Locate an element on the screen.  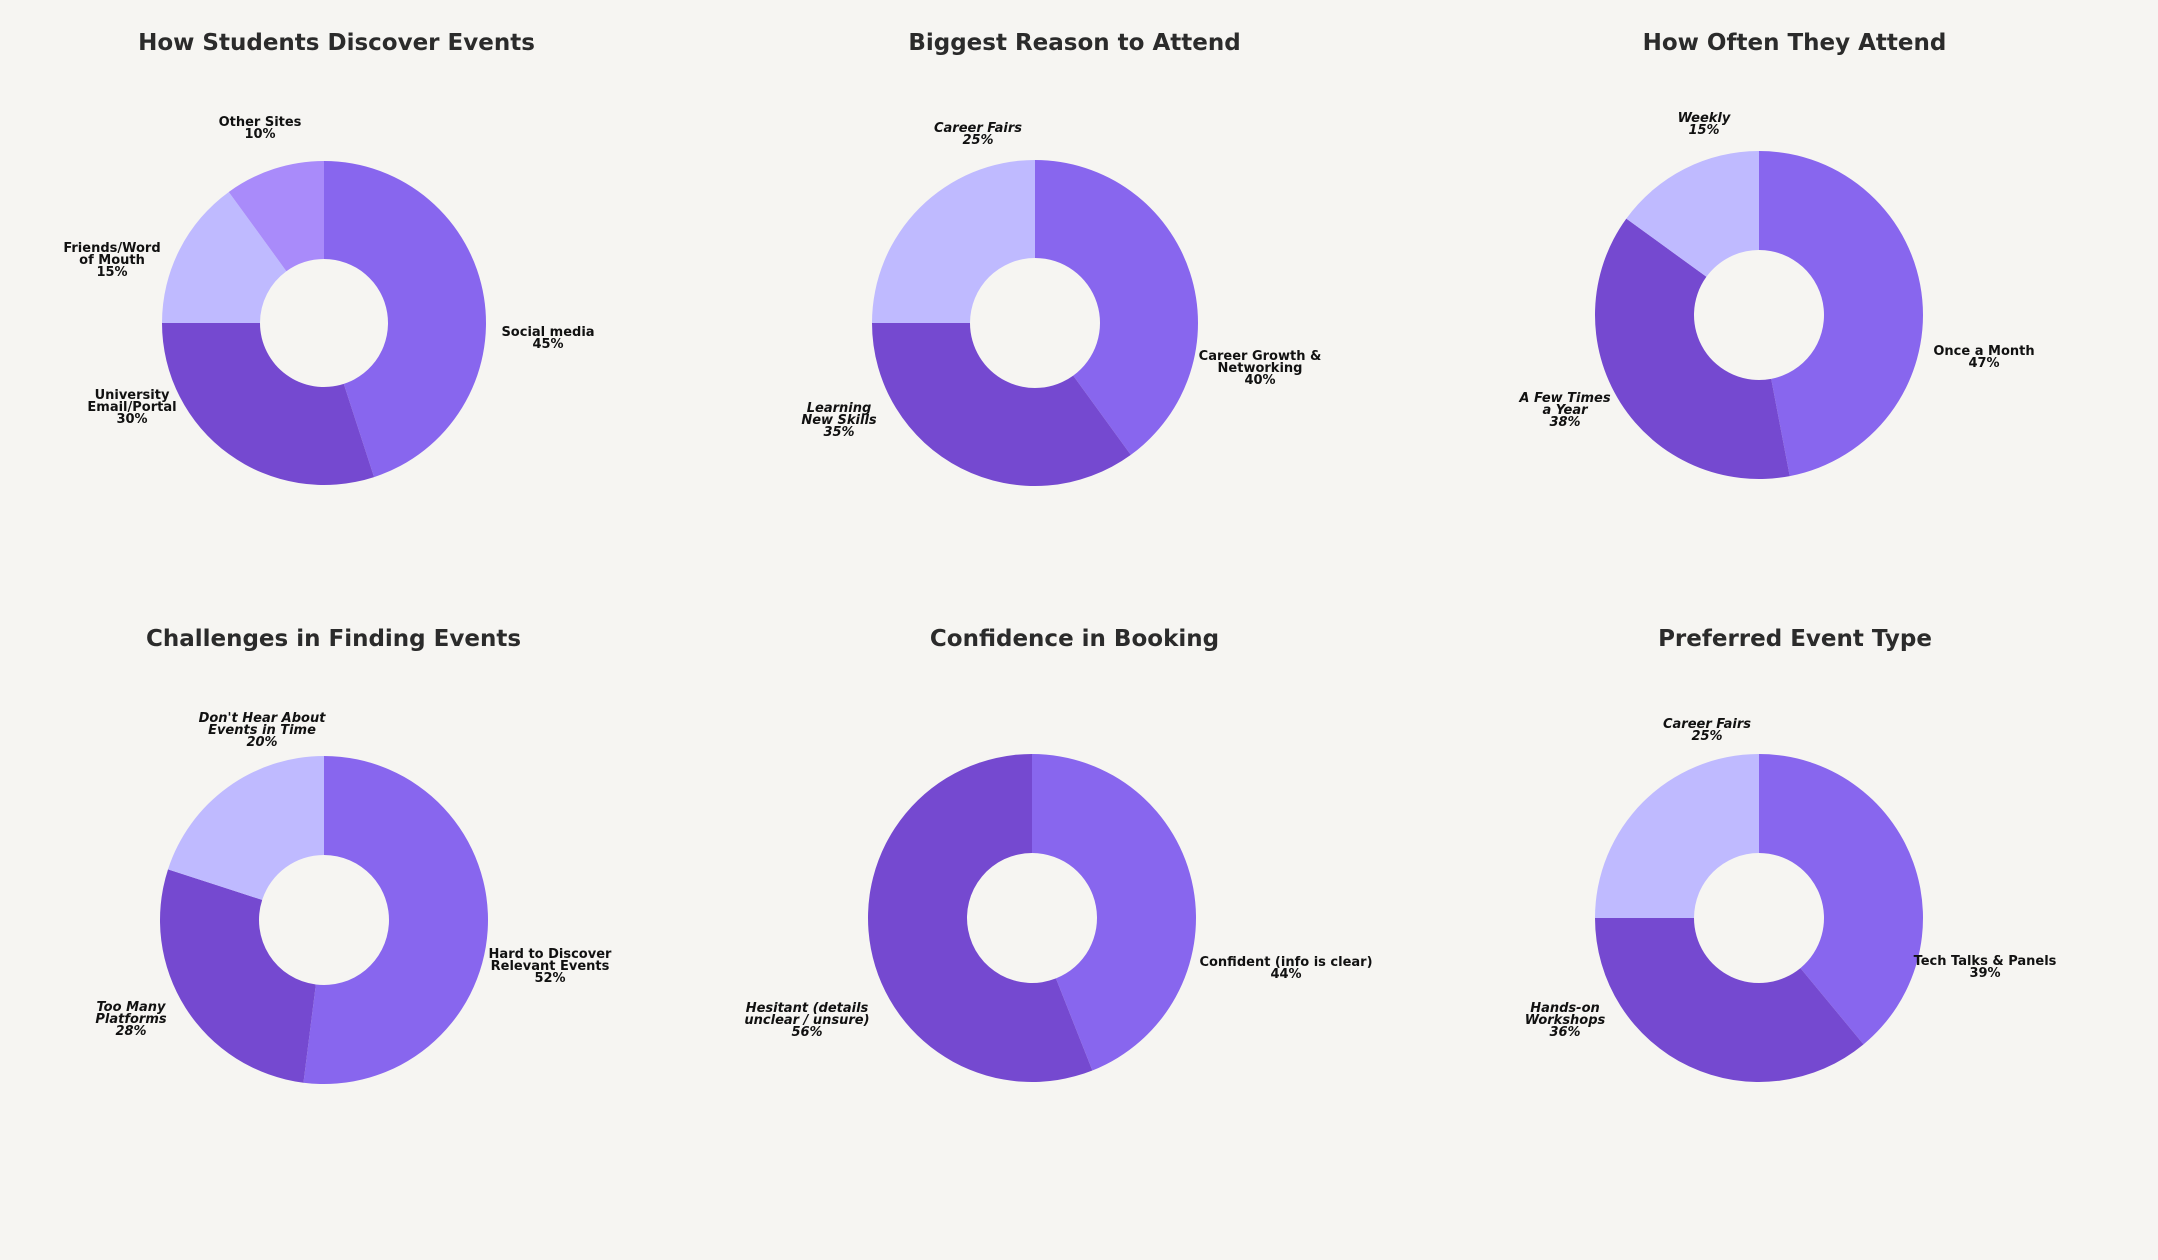
chart-title: Preferred Event Type is located at coordinates (1795, 639).